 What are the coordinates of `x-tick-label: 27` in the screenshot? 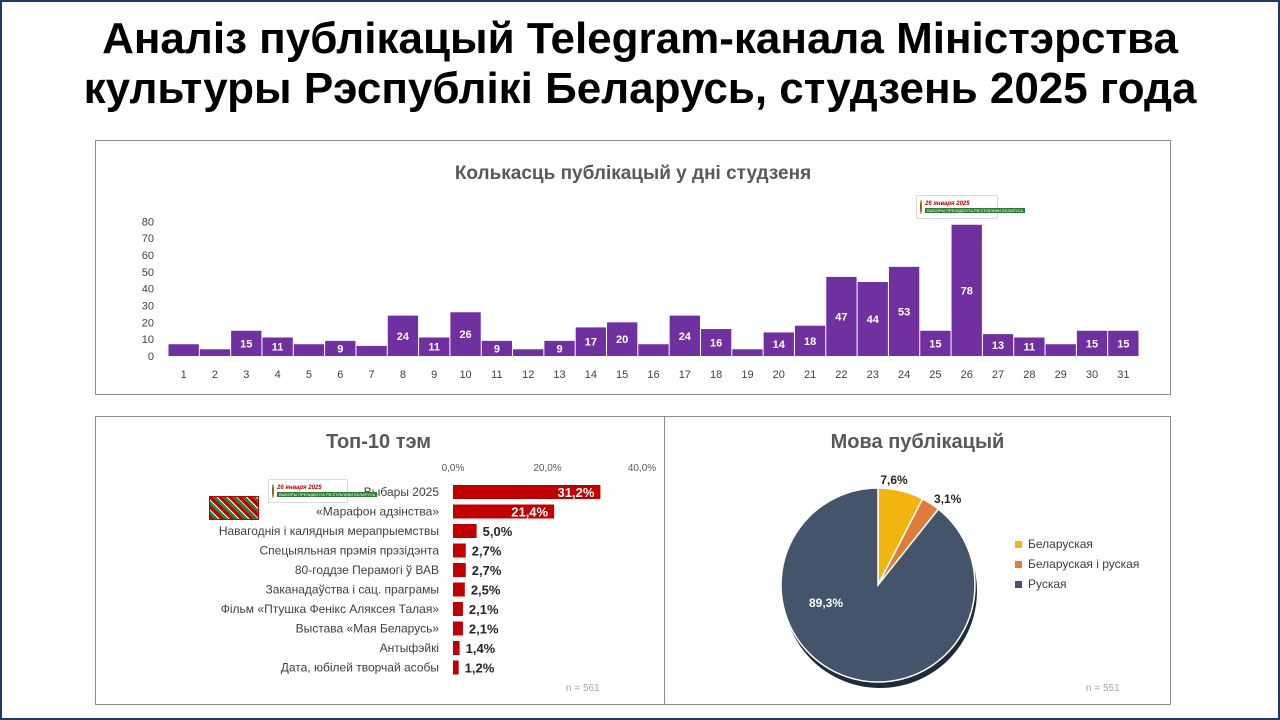 It's located at (998, 375).